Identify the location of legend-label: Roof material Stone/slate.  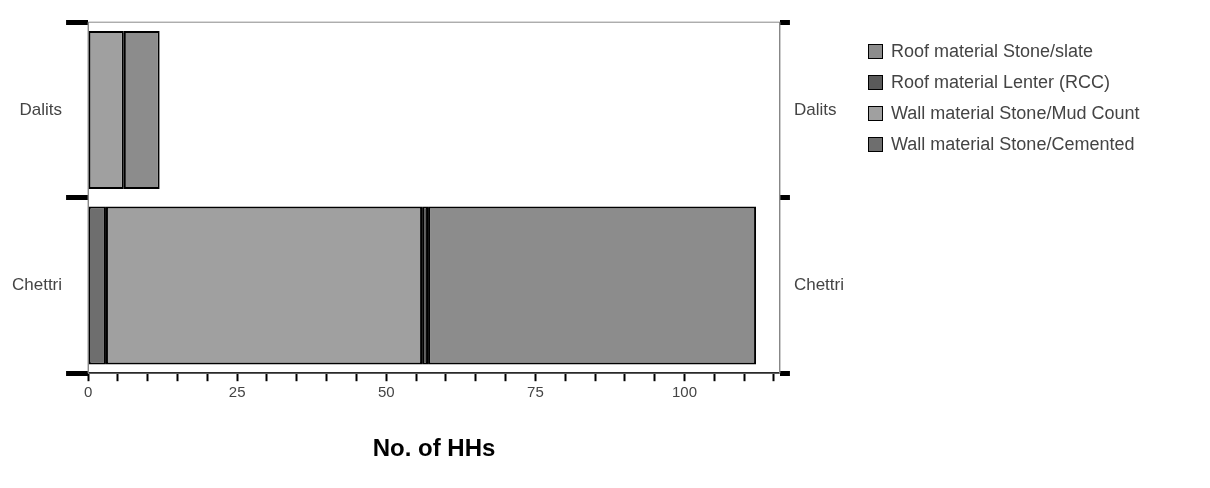
(992, 51).